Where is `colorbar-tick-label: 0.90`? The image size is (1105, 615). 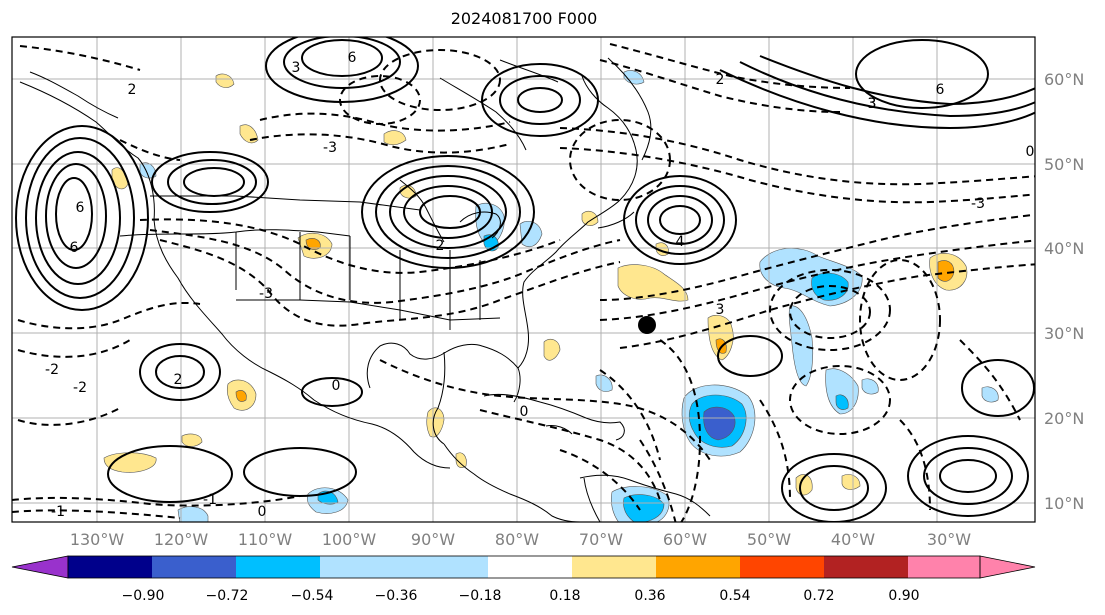
colorbar-tick-label: 0.90 is located at coordinates (903, 596).